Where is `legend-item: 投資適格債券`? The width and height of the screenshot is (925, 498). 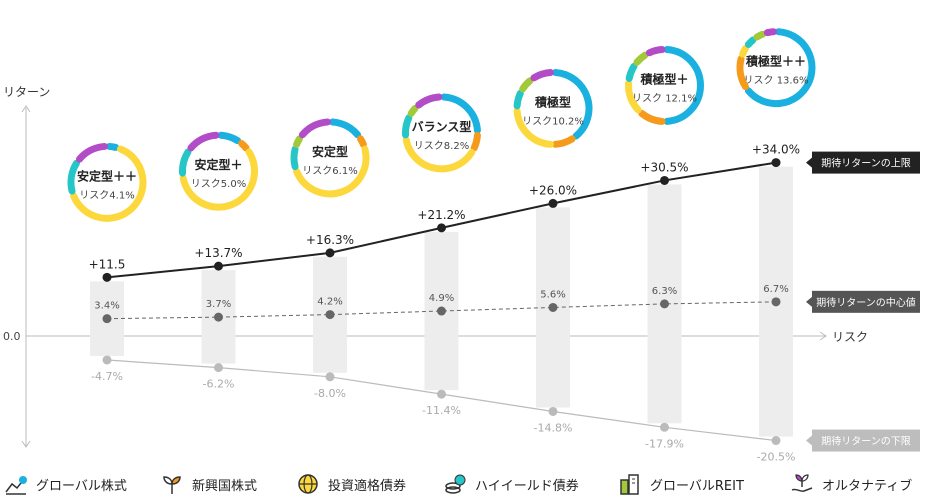 legend-item: 投資適格債券 is located at coordinates (351, 484).